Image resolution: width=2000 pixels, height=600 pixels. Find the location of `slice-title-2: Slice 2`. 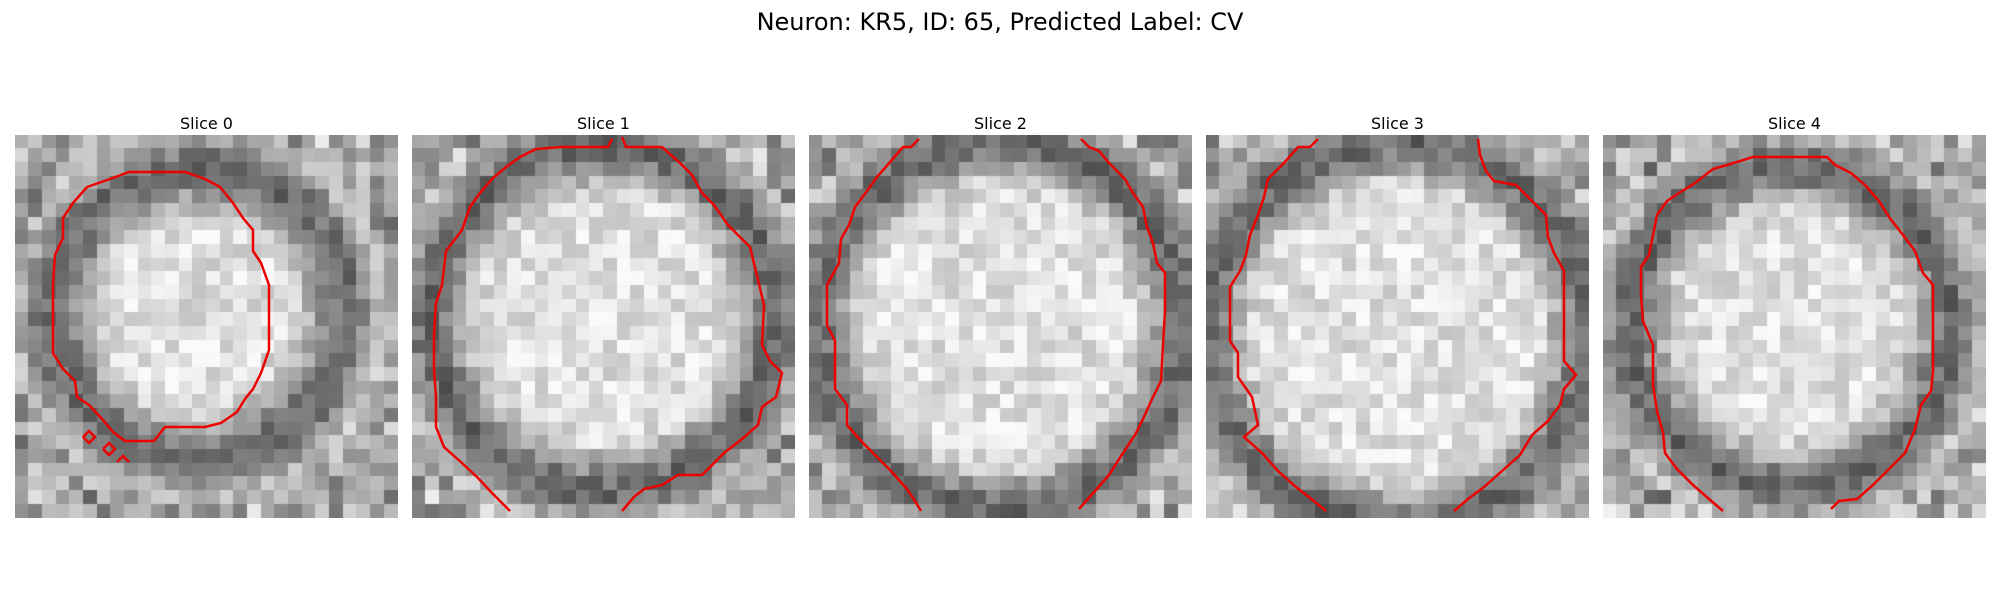

slice-title-2: Slice 2 is located at coordinates (1000, 124).